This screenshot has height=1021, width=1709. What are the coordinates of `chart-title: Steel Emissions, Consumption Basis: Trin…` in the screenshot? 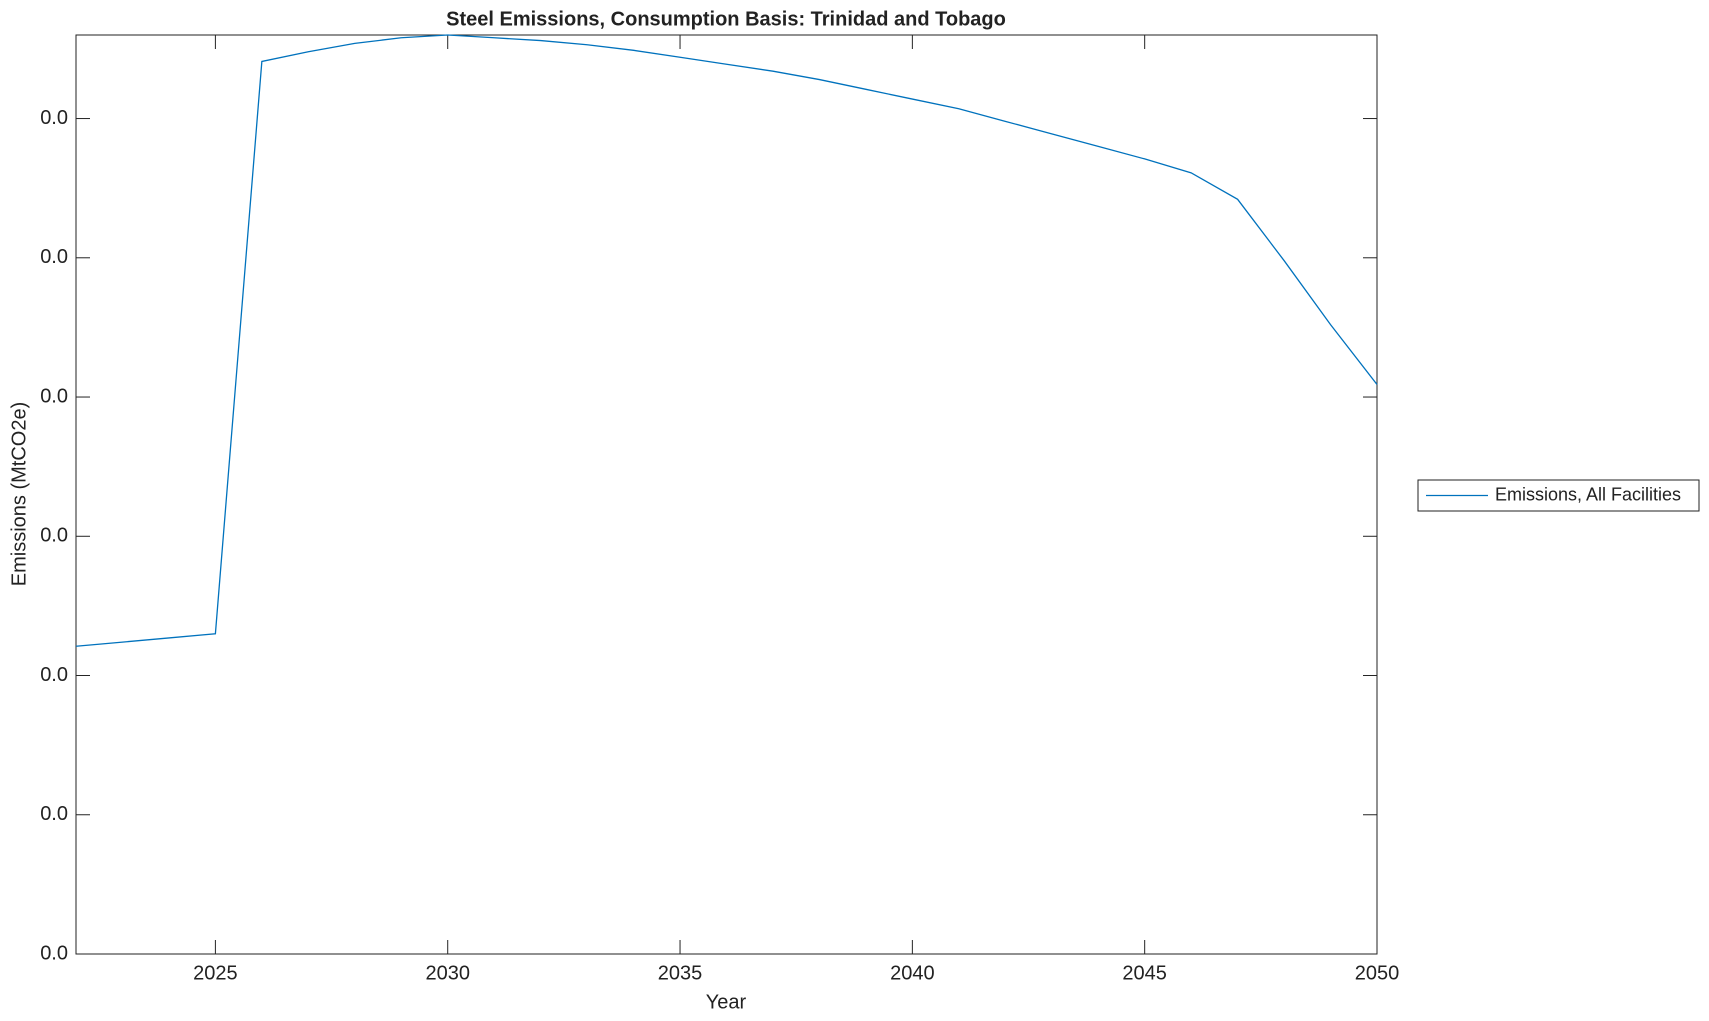 It's located at (726, 19).